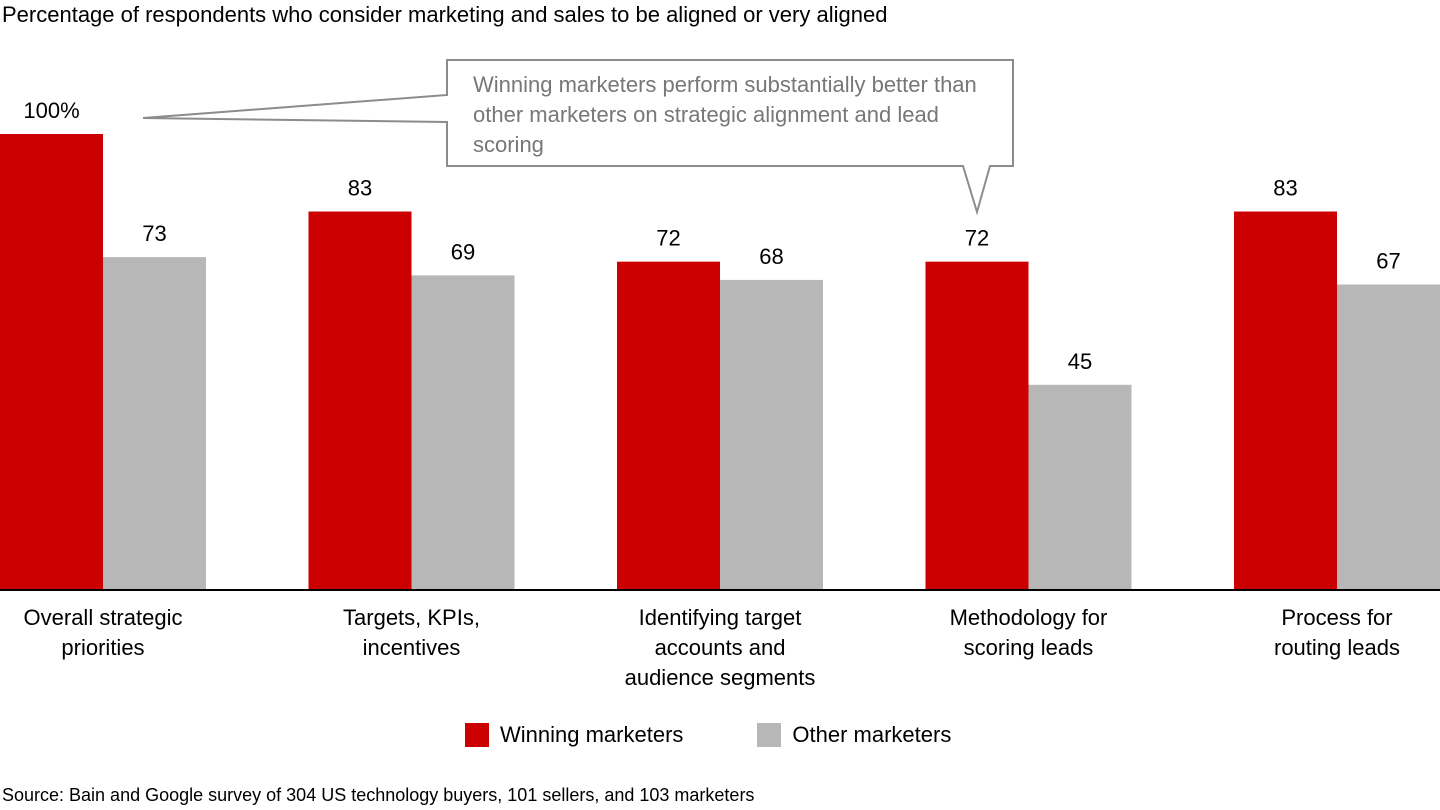 The image size is (1440, 810). Describe the element at coordinates (1029, 632) in the screenshot. I see `category-label-3: Methodology for scoring leads` at that location.